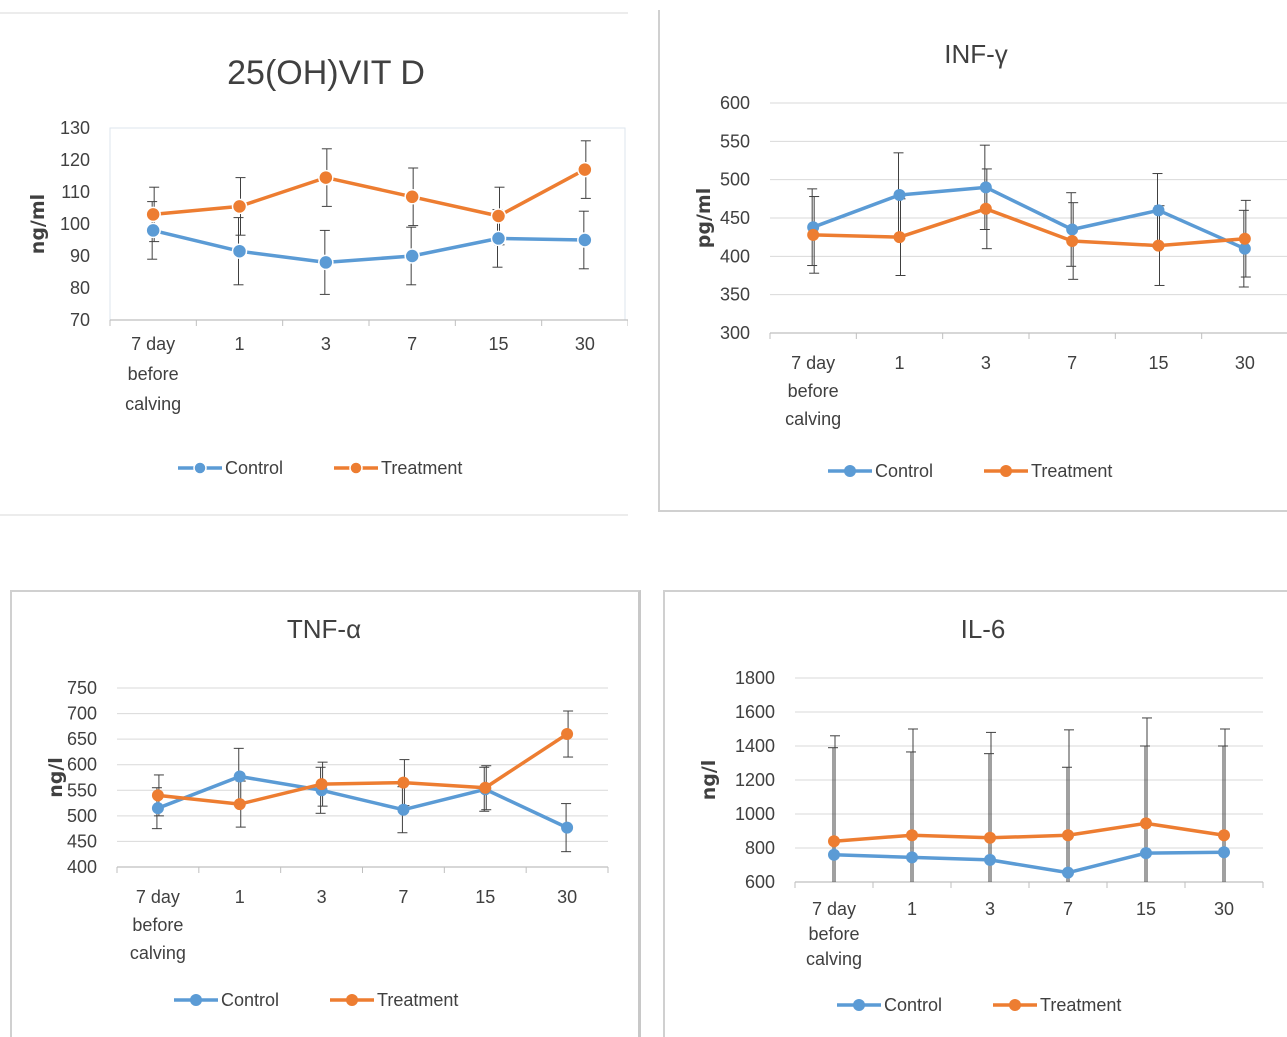 The height and width of the screenshot is (1037, 1287). Describe the element at coordinates (75, 224) in the screenshot. I see `y-tick-label: 100` at that location.